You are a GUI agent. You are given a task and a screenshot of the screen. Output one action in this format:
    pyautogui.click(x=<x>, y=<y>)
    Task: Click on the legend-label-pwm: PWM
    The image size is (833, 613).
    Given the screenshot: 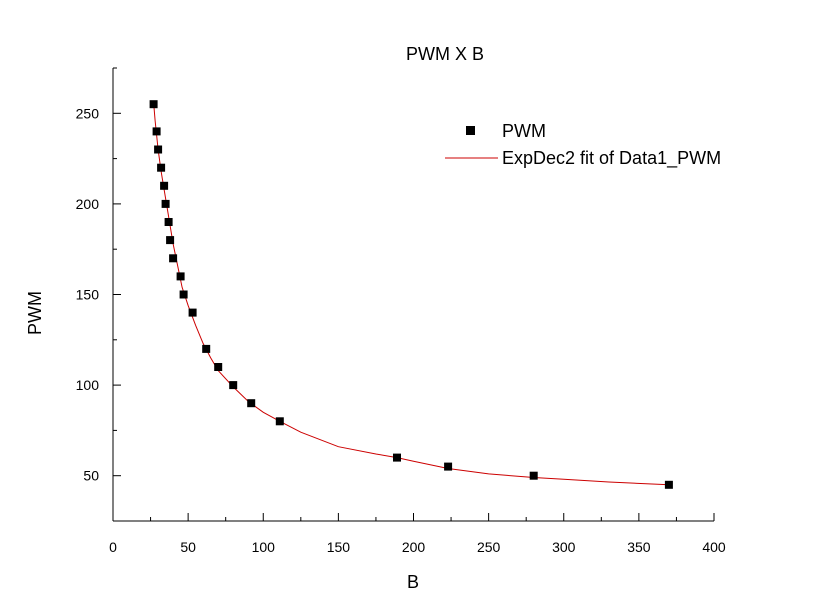 What is the action you would take?
    pyautogui.click(x=524, y=131)
    